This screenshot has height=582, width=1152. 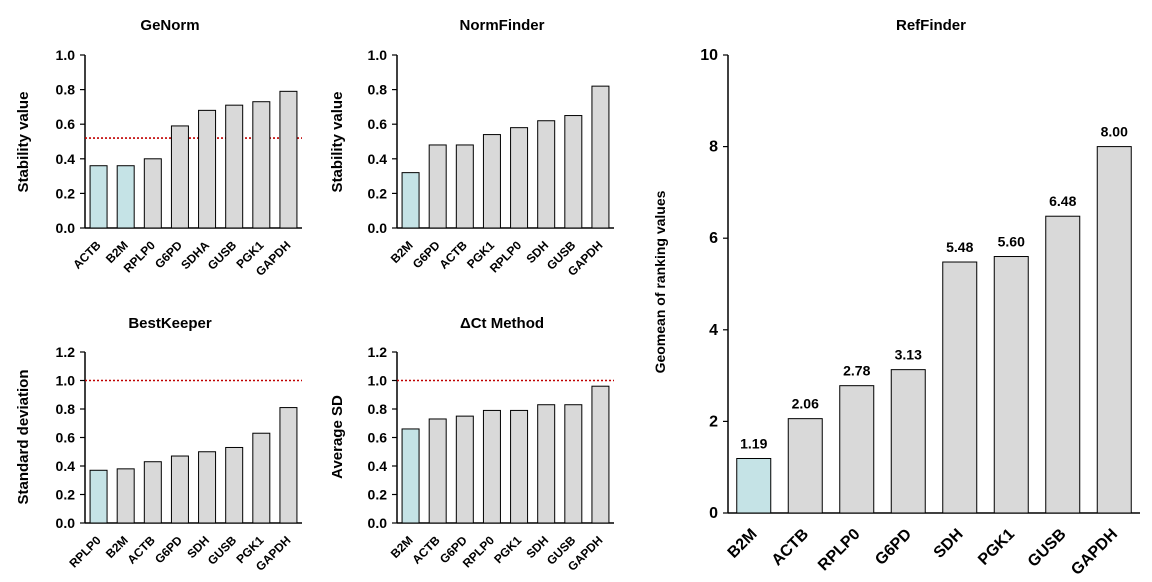 What do you see at coordinates (713, 421) in the screenshot?
I see `y-tick-label: 2` at bounding box center [713, 421].